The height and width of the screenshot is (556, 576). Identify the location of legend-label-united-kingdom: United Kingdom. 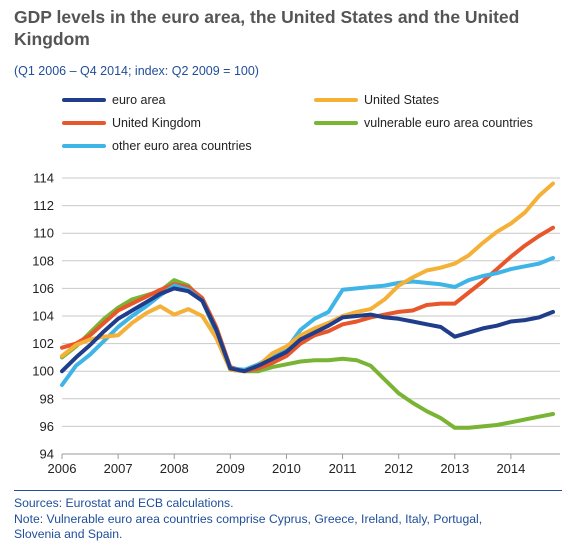
(156, 123).